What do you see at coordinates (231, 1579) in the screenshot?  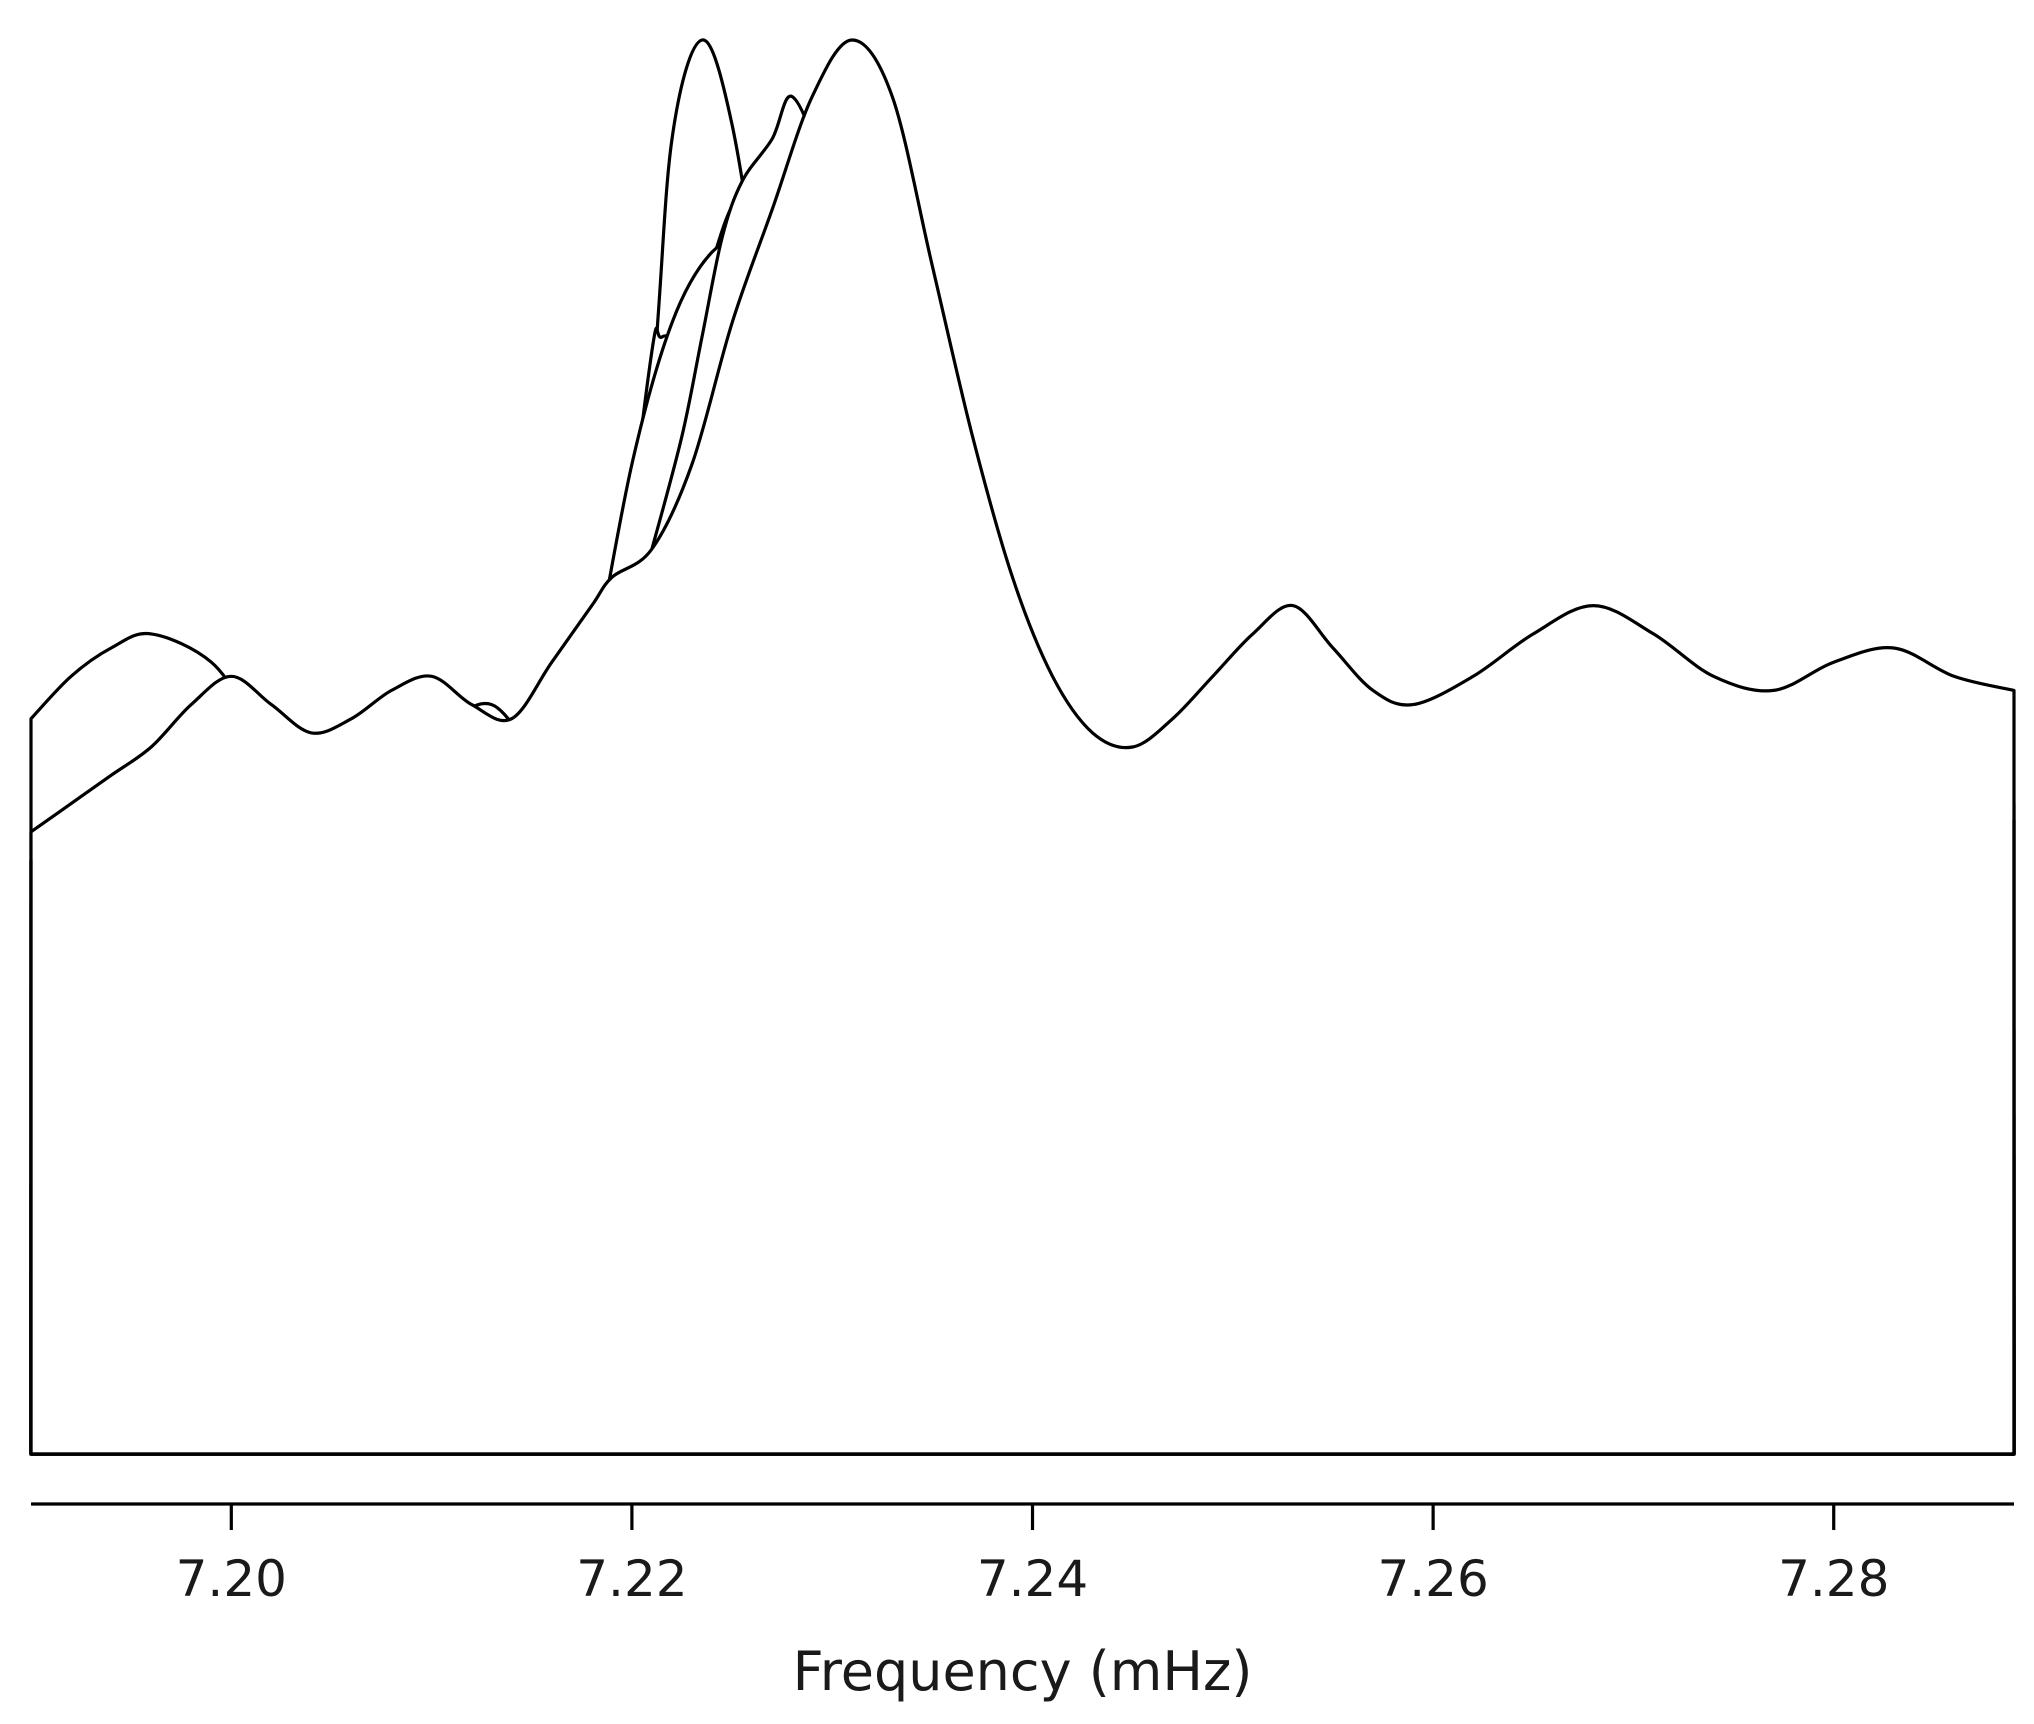 I see `x-tick-label: 7.20` at bounding box center [231, 1579].